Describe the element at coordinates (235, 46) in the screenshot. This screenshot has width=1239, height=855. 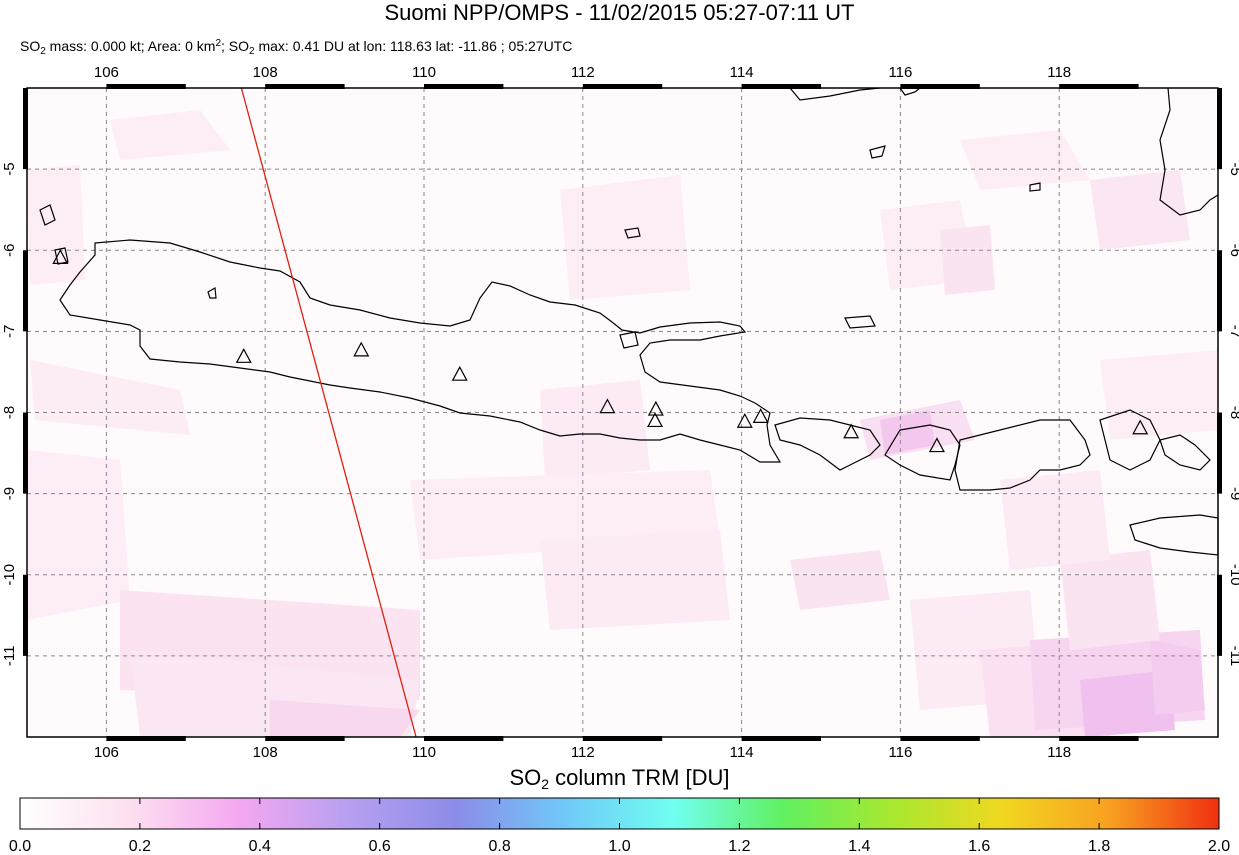
I see `so2-max-label: ; SO` at that location.